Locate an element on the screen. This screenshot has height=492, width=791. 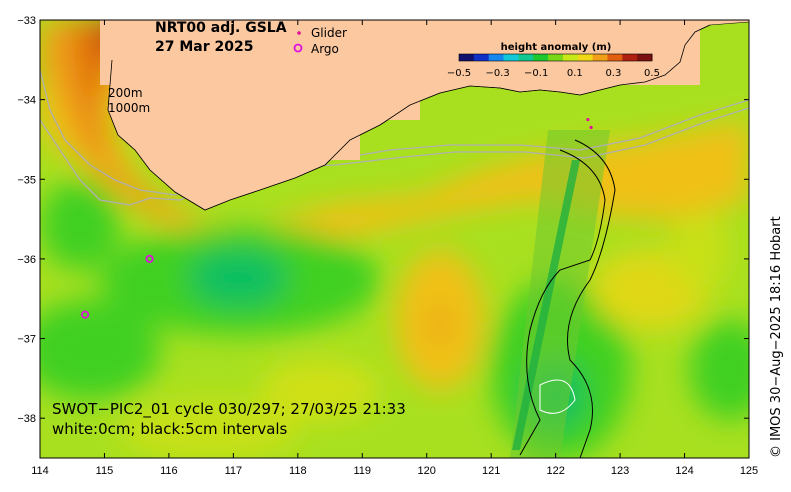
x-tick-label: 116 is located at coordinates (169, 471).